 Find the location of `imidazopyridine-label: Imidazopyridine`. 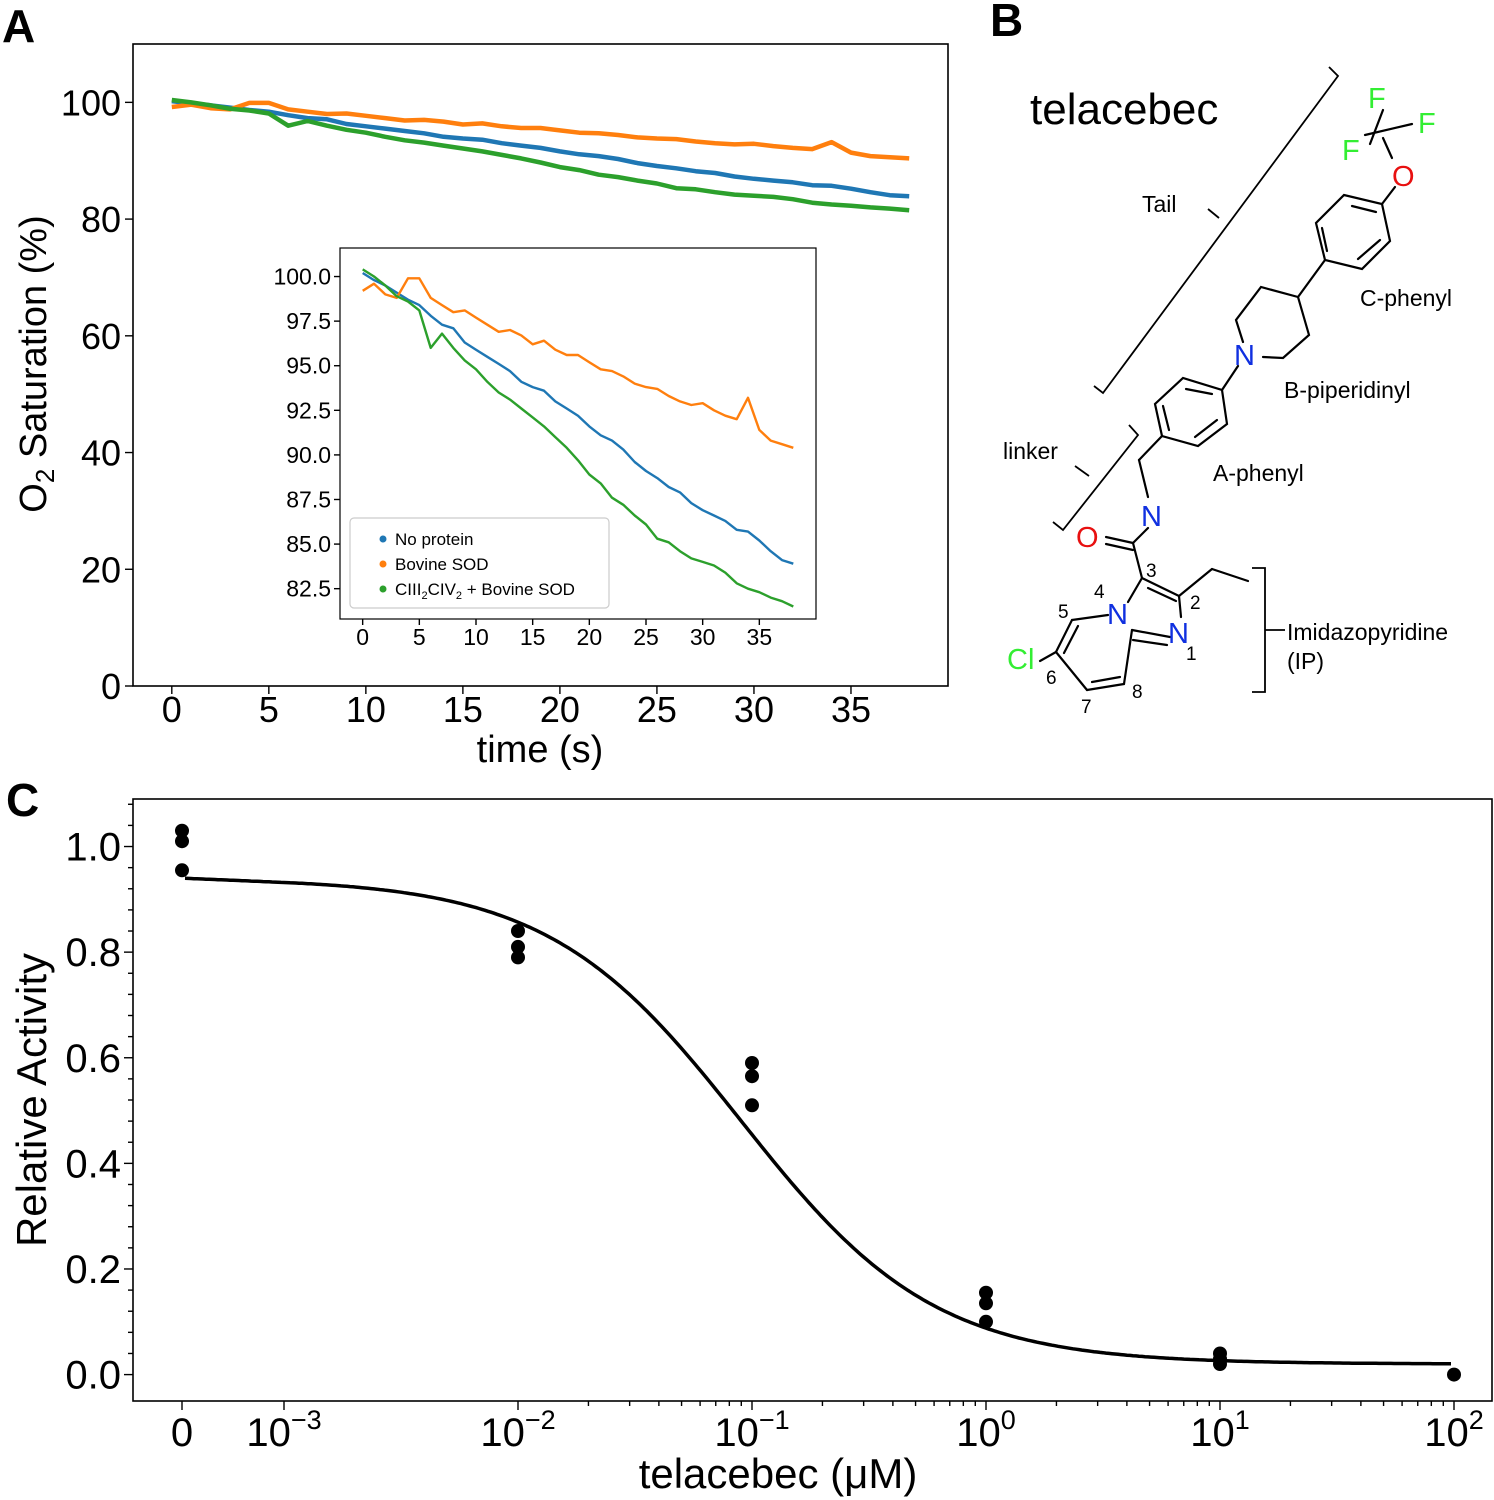

imidazopyridine-label: Imidazopyridine is located at coordinates (1367, 632).